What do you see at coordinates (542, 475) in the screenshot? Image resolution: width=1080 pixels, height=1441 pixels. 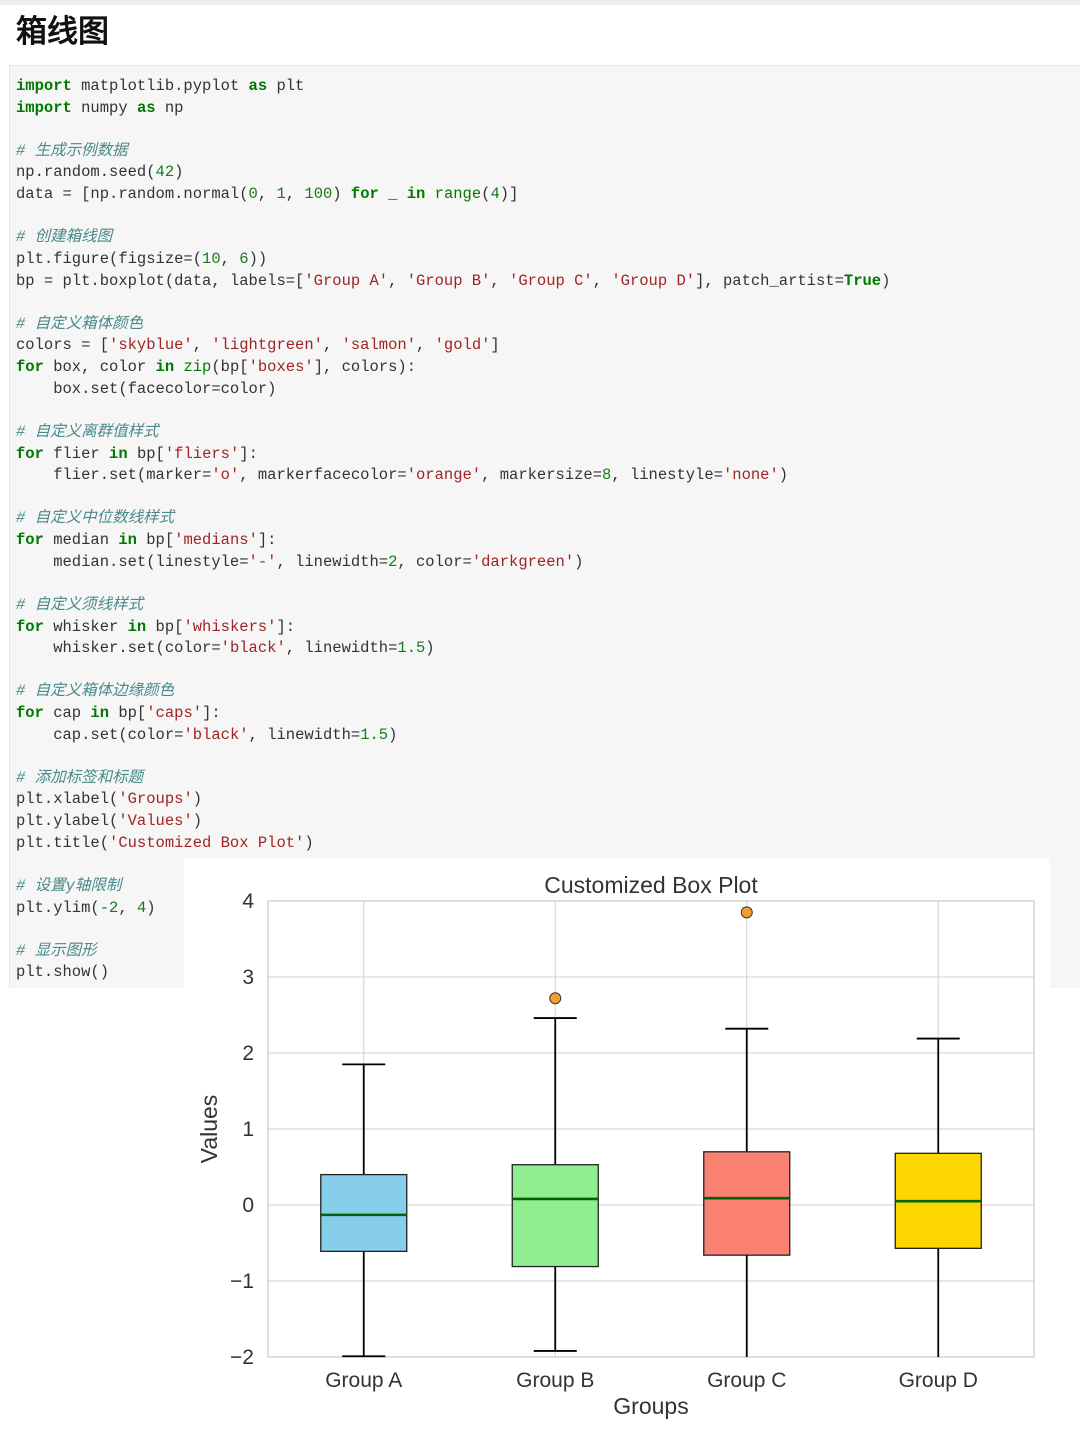 I see `code-token: , markersize=` at bounding box center [542, 475].